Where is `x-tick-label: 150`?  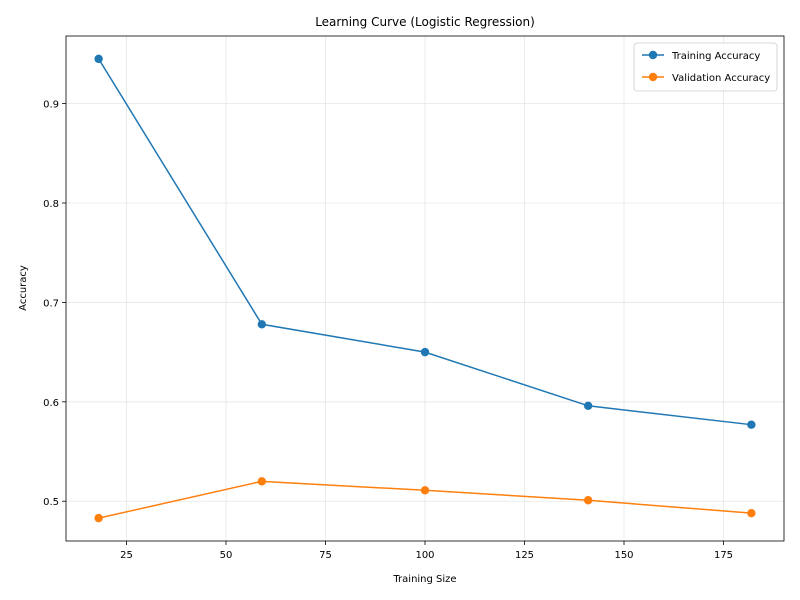
x-tick-label: 150 is located at coordinates (623, 555).